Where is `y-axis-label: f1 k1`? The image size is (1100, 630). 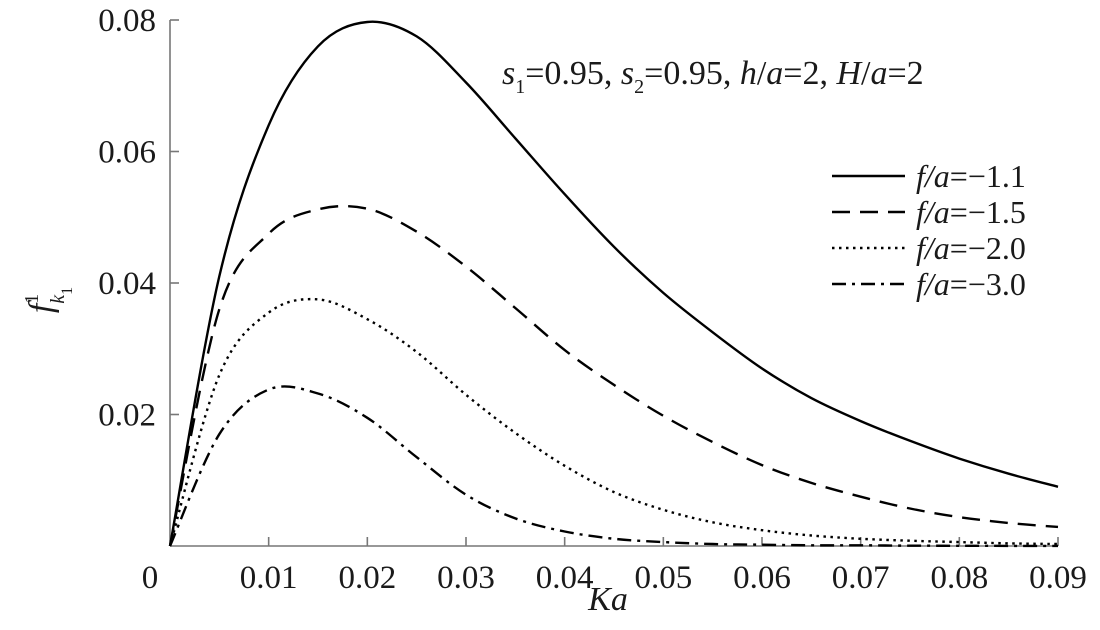
y-axis-label: f1 k1 is located at coordinates (48, 300).